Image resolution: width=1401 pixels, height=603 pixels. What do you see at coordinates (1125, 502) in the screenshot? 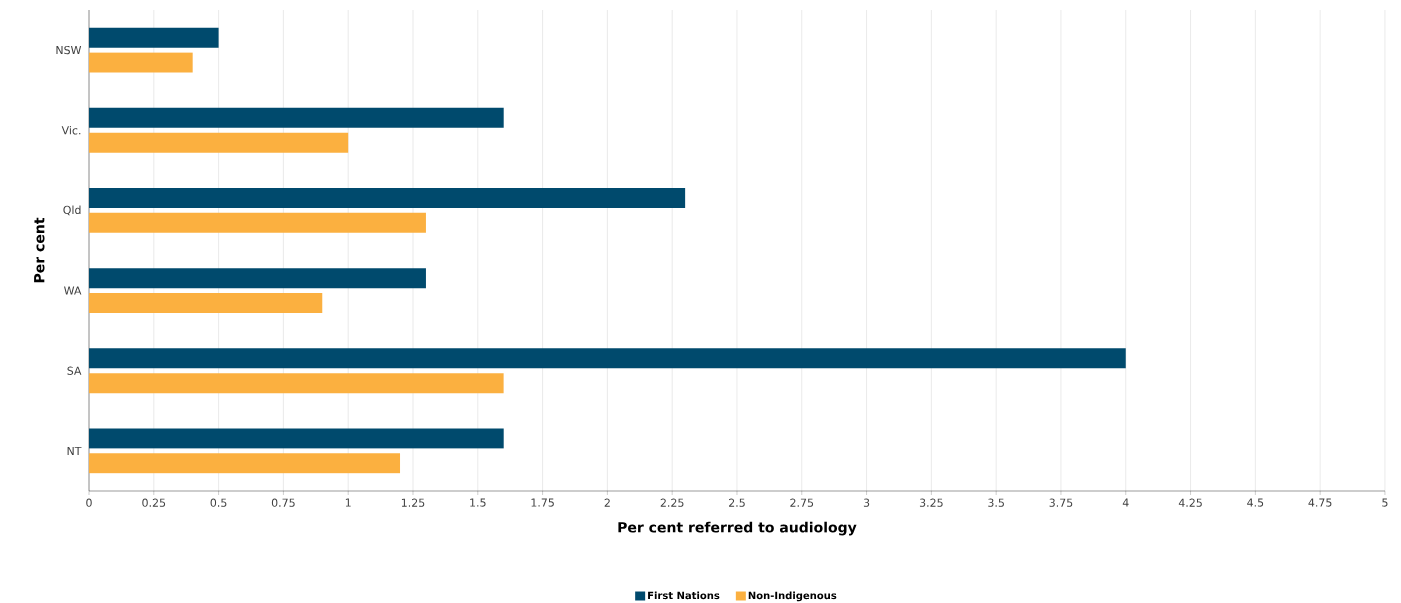
I see `x-tick-label: 4` at bounding box center [1125, 502].